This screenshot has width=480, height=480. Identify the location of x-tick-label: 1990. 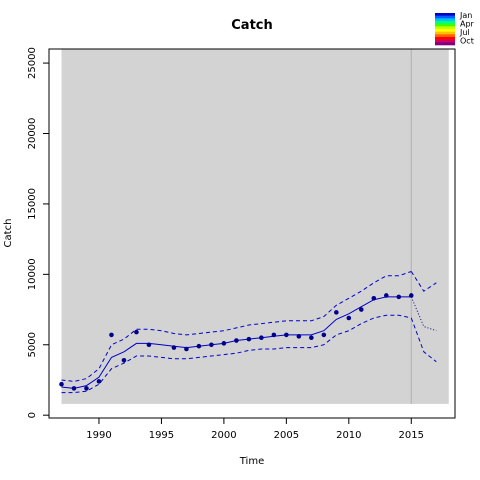
(98, 435).